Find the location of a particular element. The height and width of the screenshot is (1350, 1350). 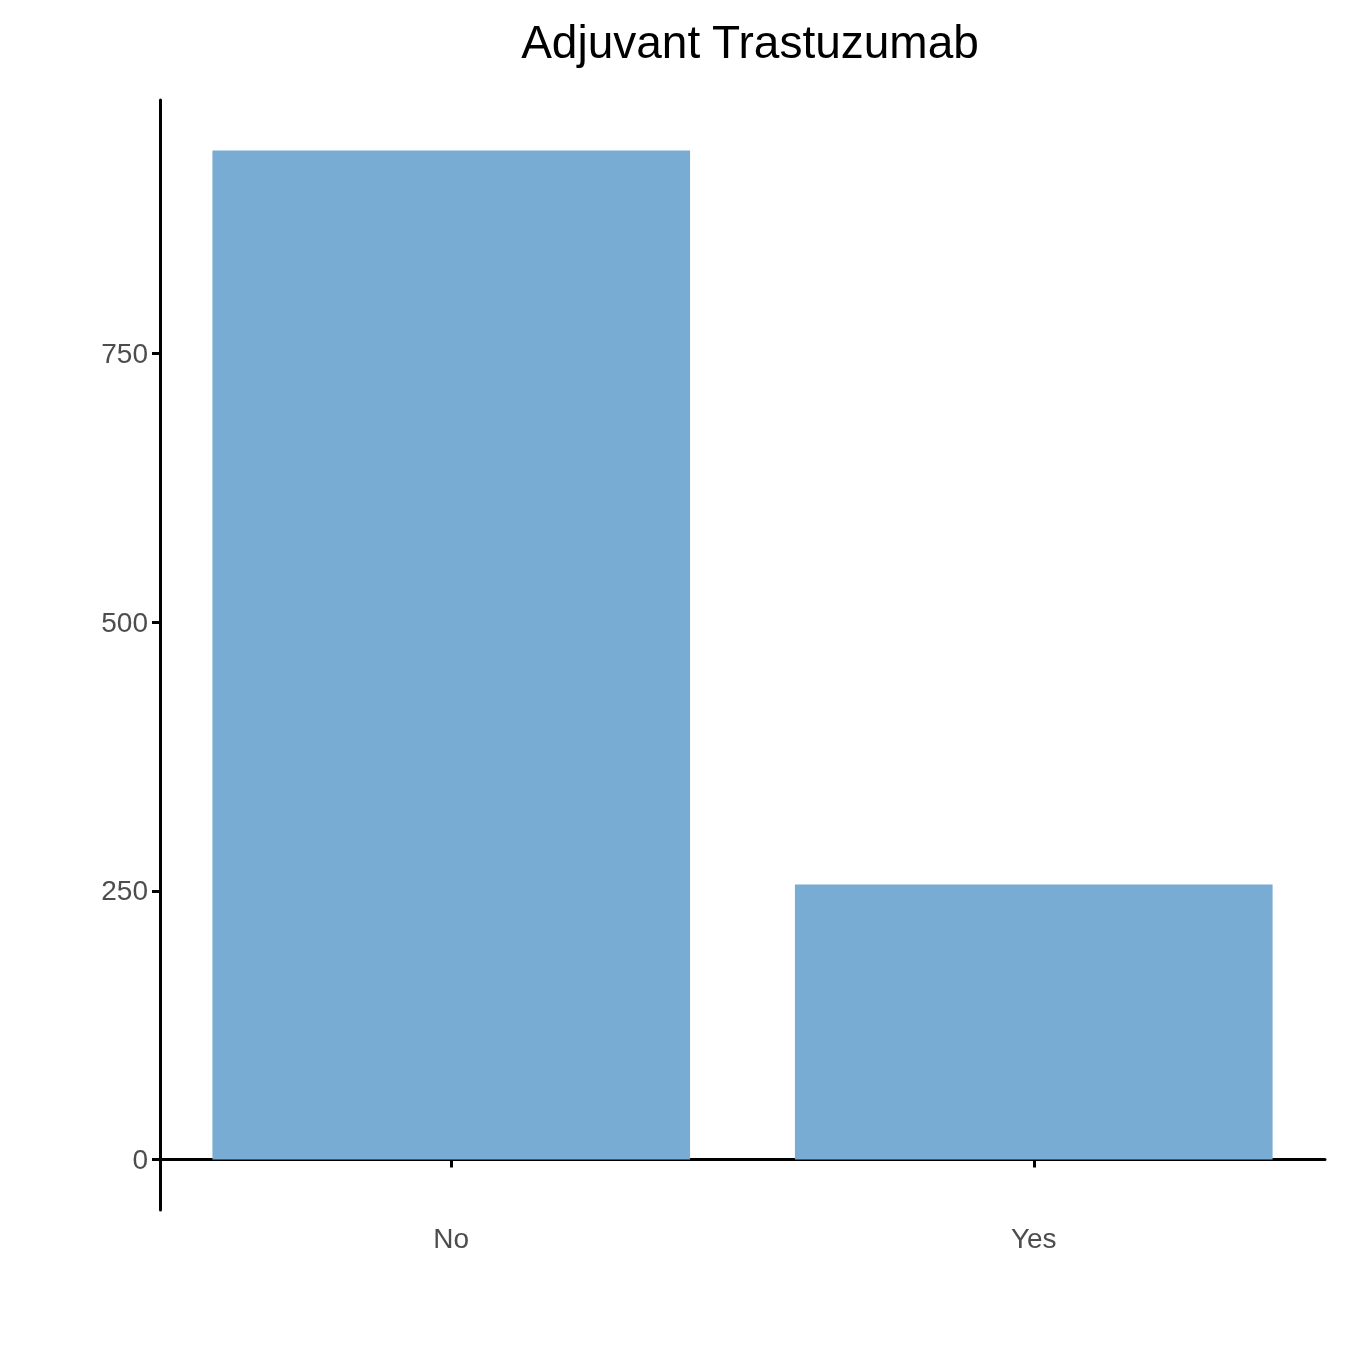

chart-title: Adjuvant Trastuzumab is located at coordinates (750, 42).